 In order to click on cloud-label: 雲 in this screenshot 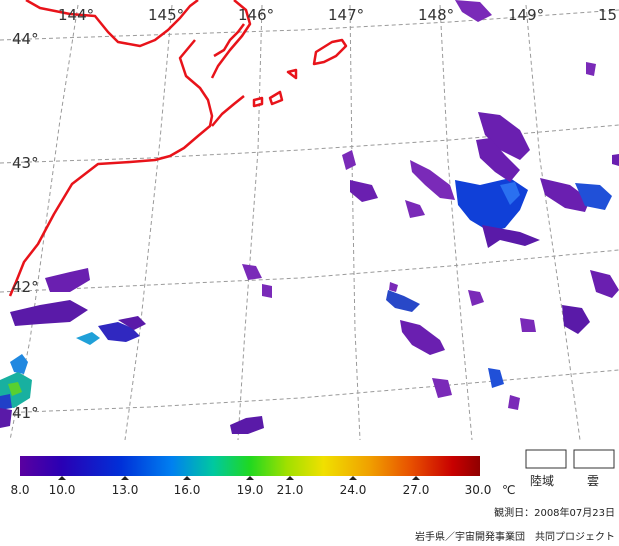, I will do `click(593, 481)`.